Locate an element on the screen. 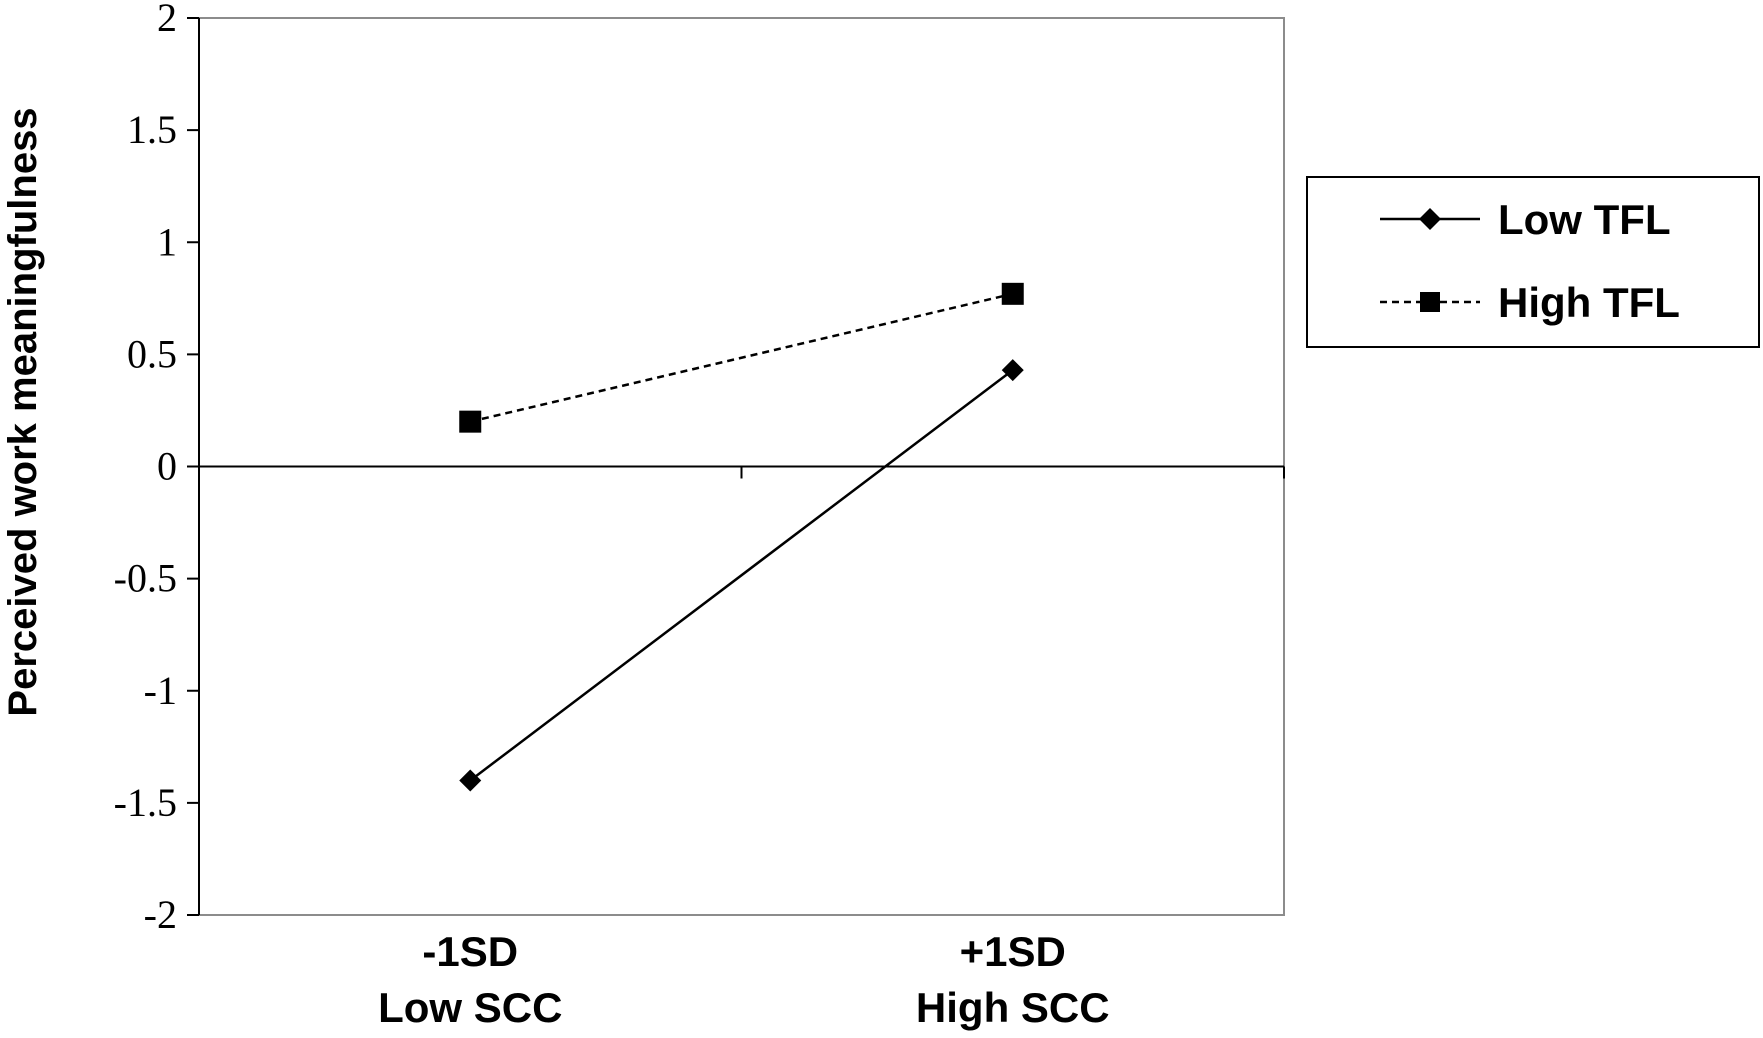  x-axis-category-labels: -1SD Low SCC +1SD High SCC is located at coordinates (743, 979).